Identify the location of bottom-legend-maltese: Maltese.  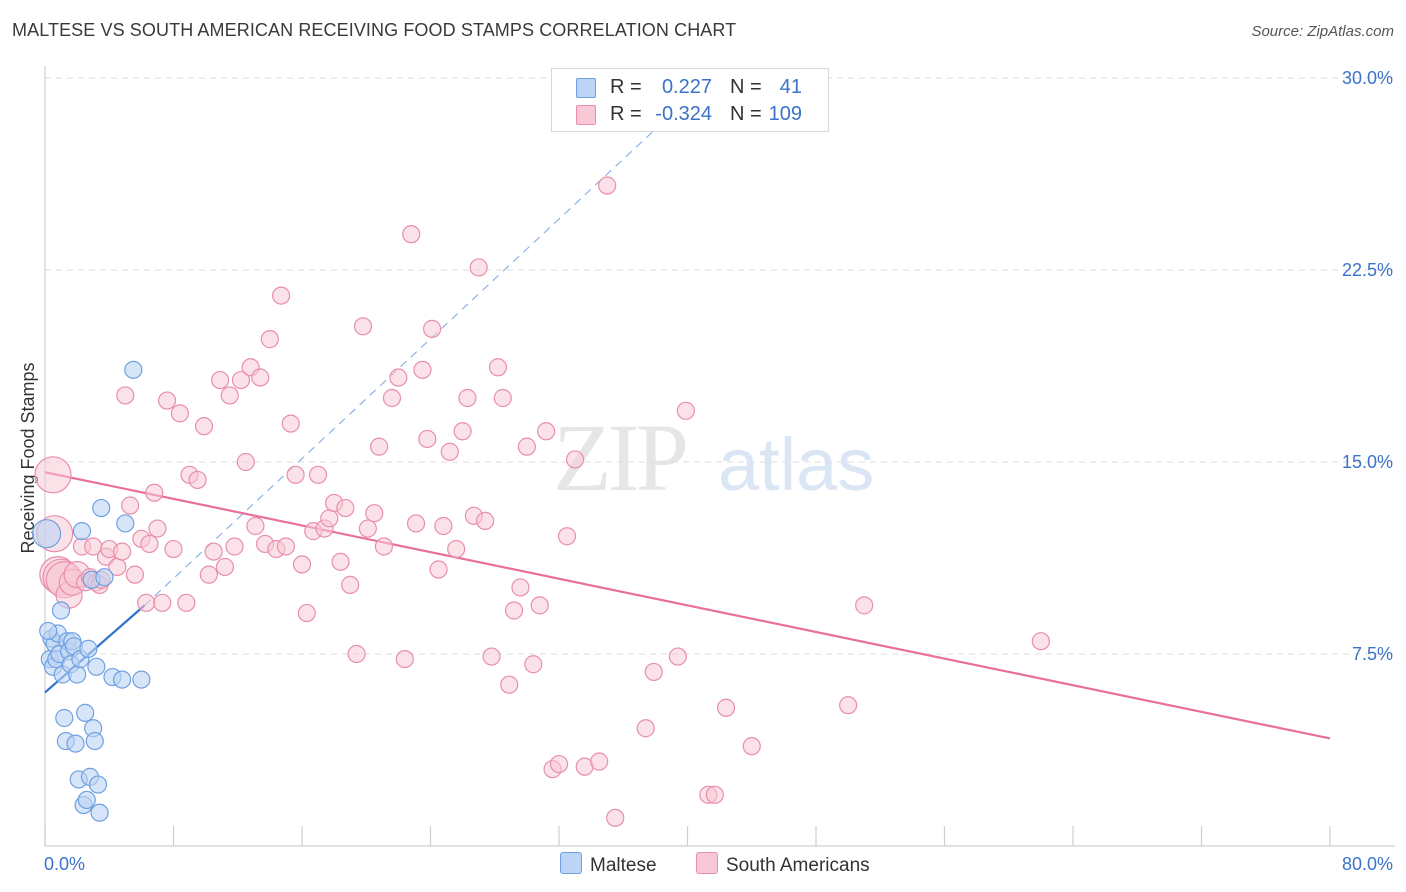
(608, 864).